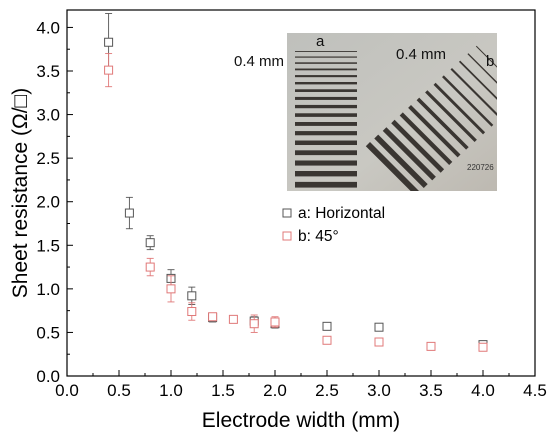 The height and width of the screenshot is (438, 550). I want to click on legend-marker-horizontal, so click(287, 213).